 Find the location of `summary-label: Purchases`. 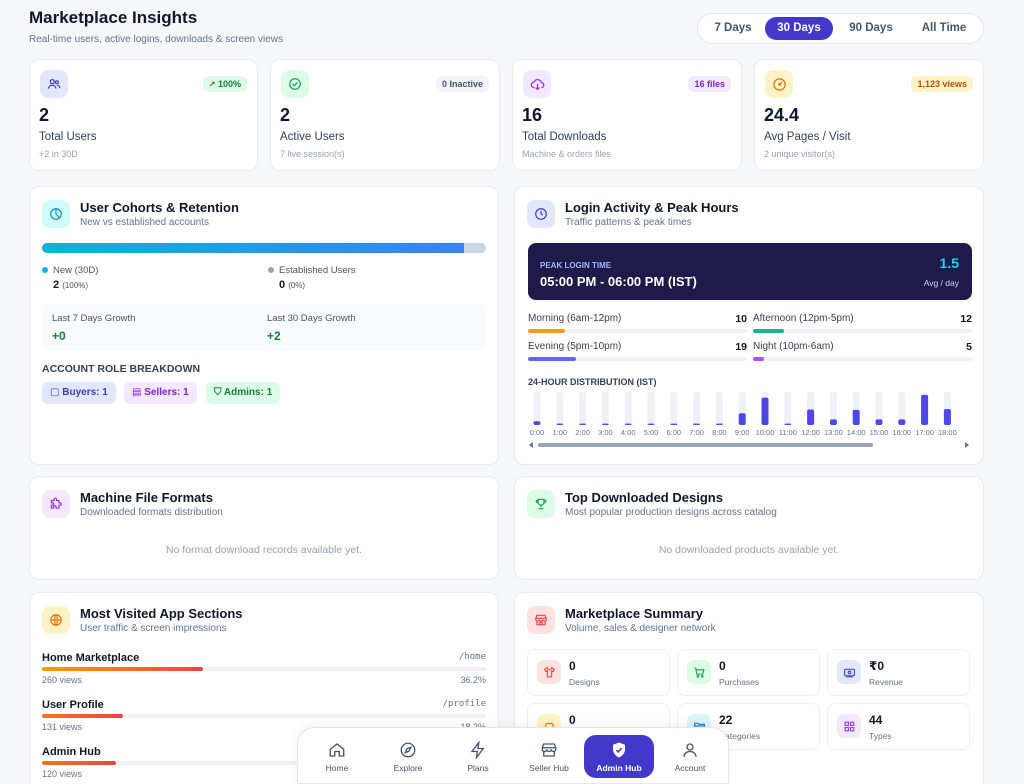

summary-label: Purchases is located at coordinates (739, 682).